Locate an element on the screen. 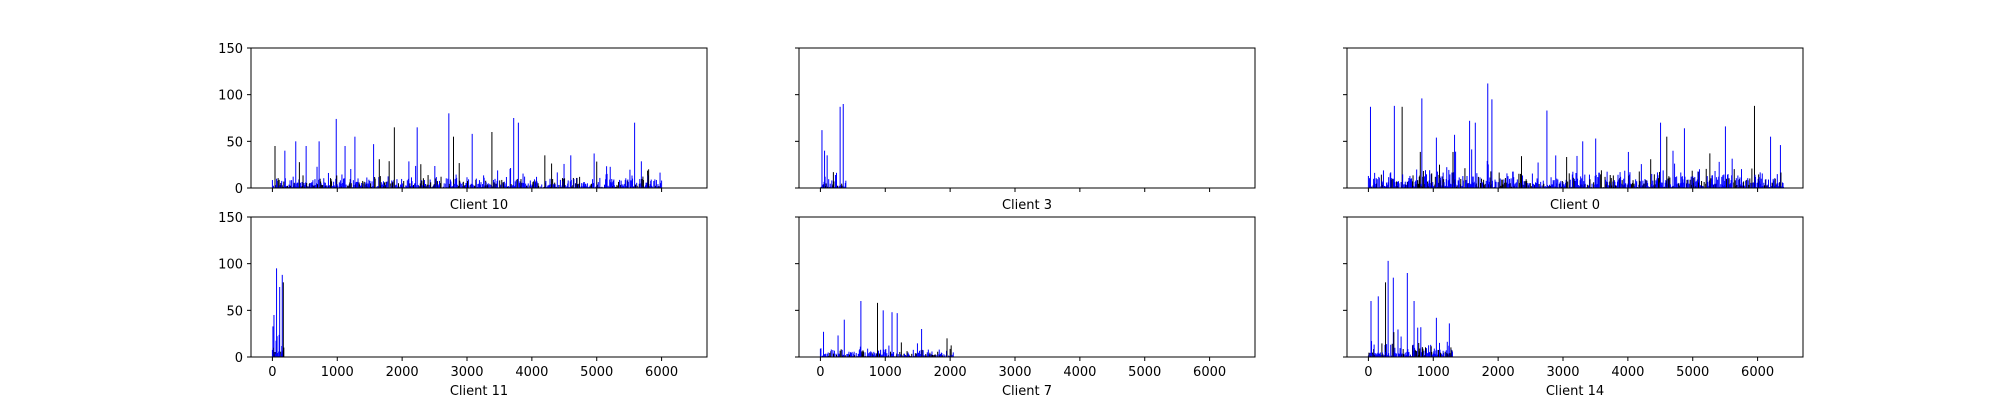 The height and width of the screenshot is (400, 2000). subplot: 0 50 100 150 Client 10 is located at coordinates (463, 127).